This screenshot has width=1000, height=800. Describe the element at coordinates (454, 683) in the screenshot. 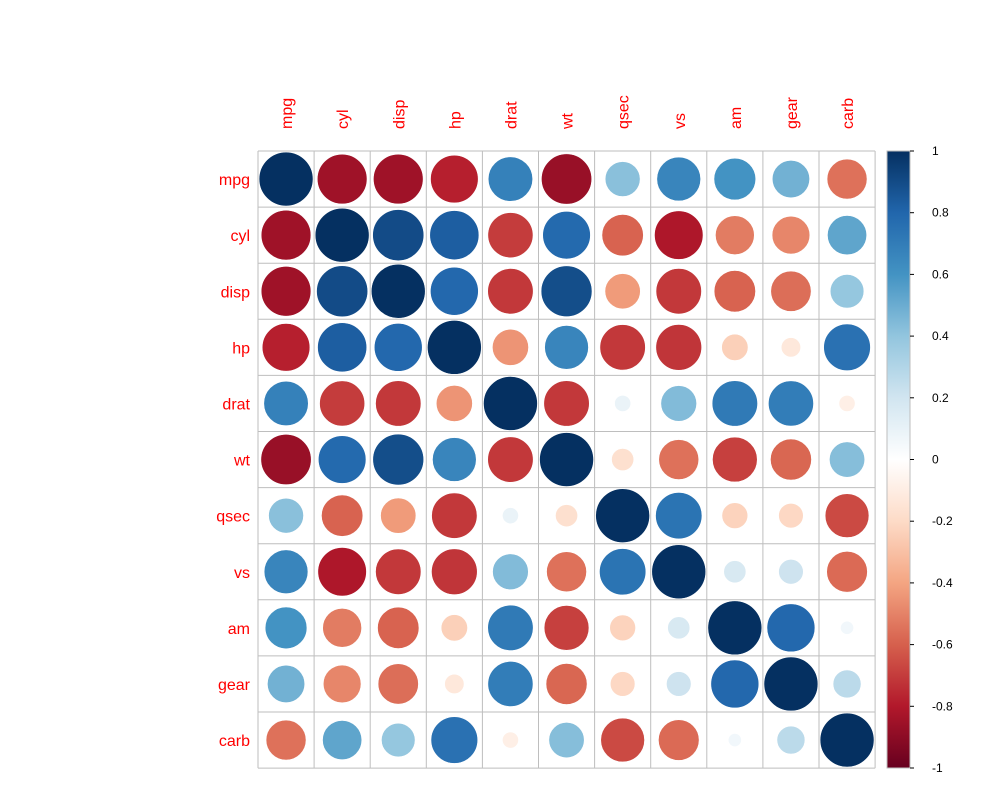

I see `corr-circle-gear-hp` at that location.